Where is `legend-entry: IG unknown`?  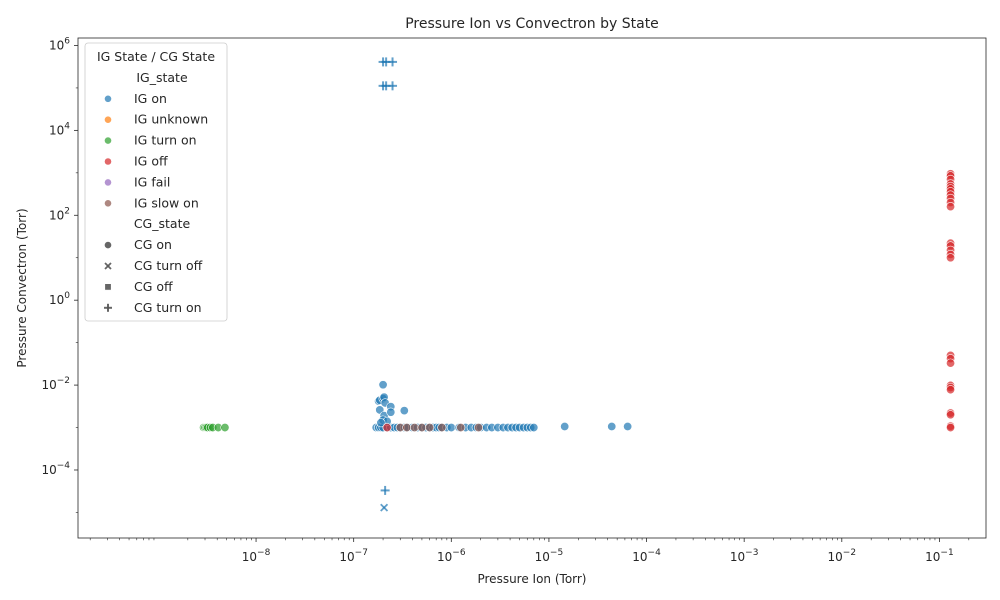 legend-entry: IG unknown is located at coordinates (171, 119).